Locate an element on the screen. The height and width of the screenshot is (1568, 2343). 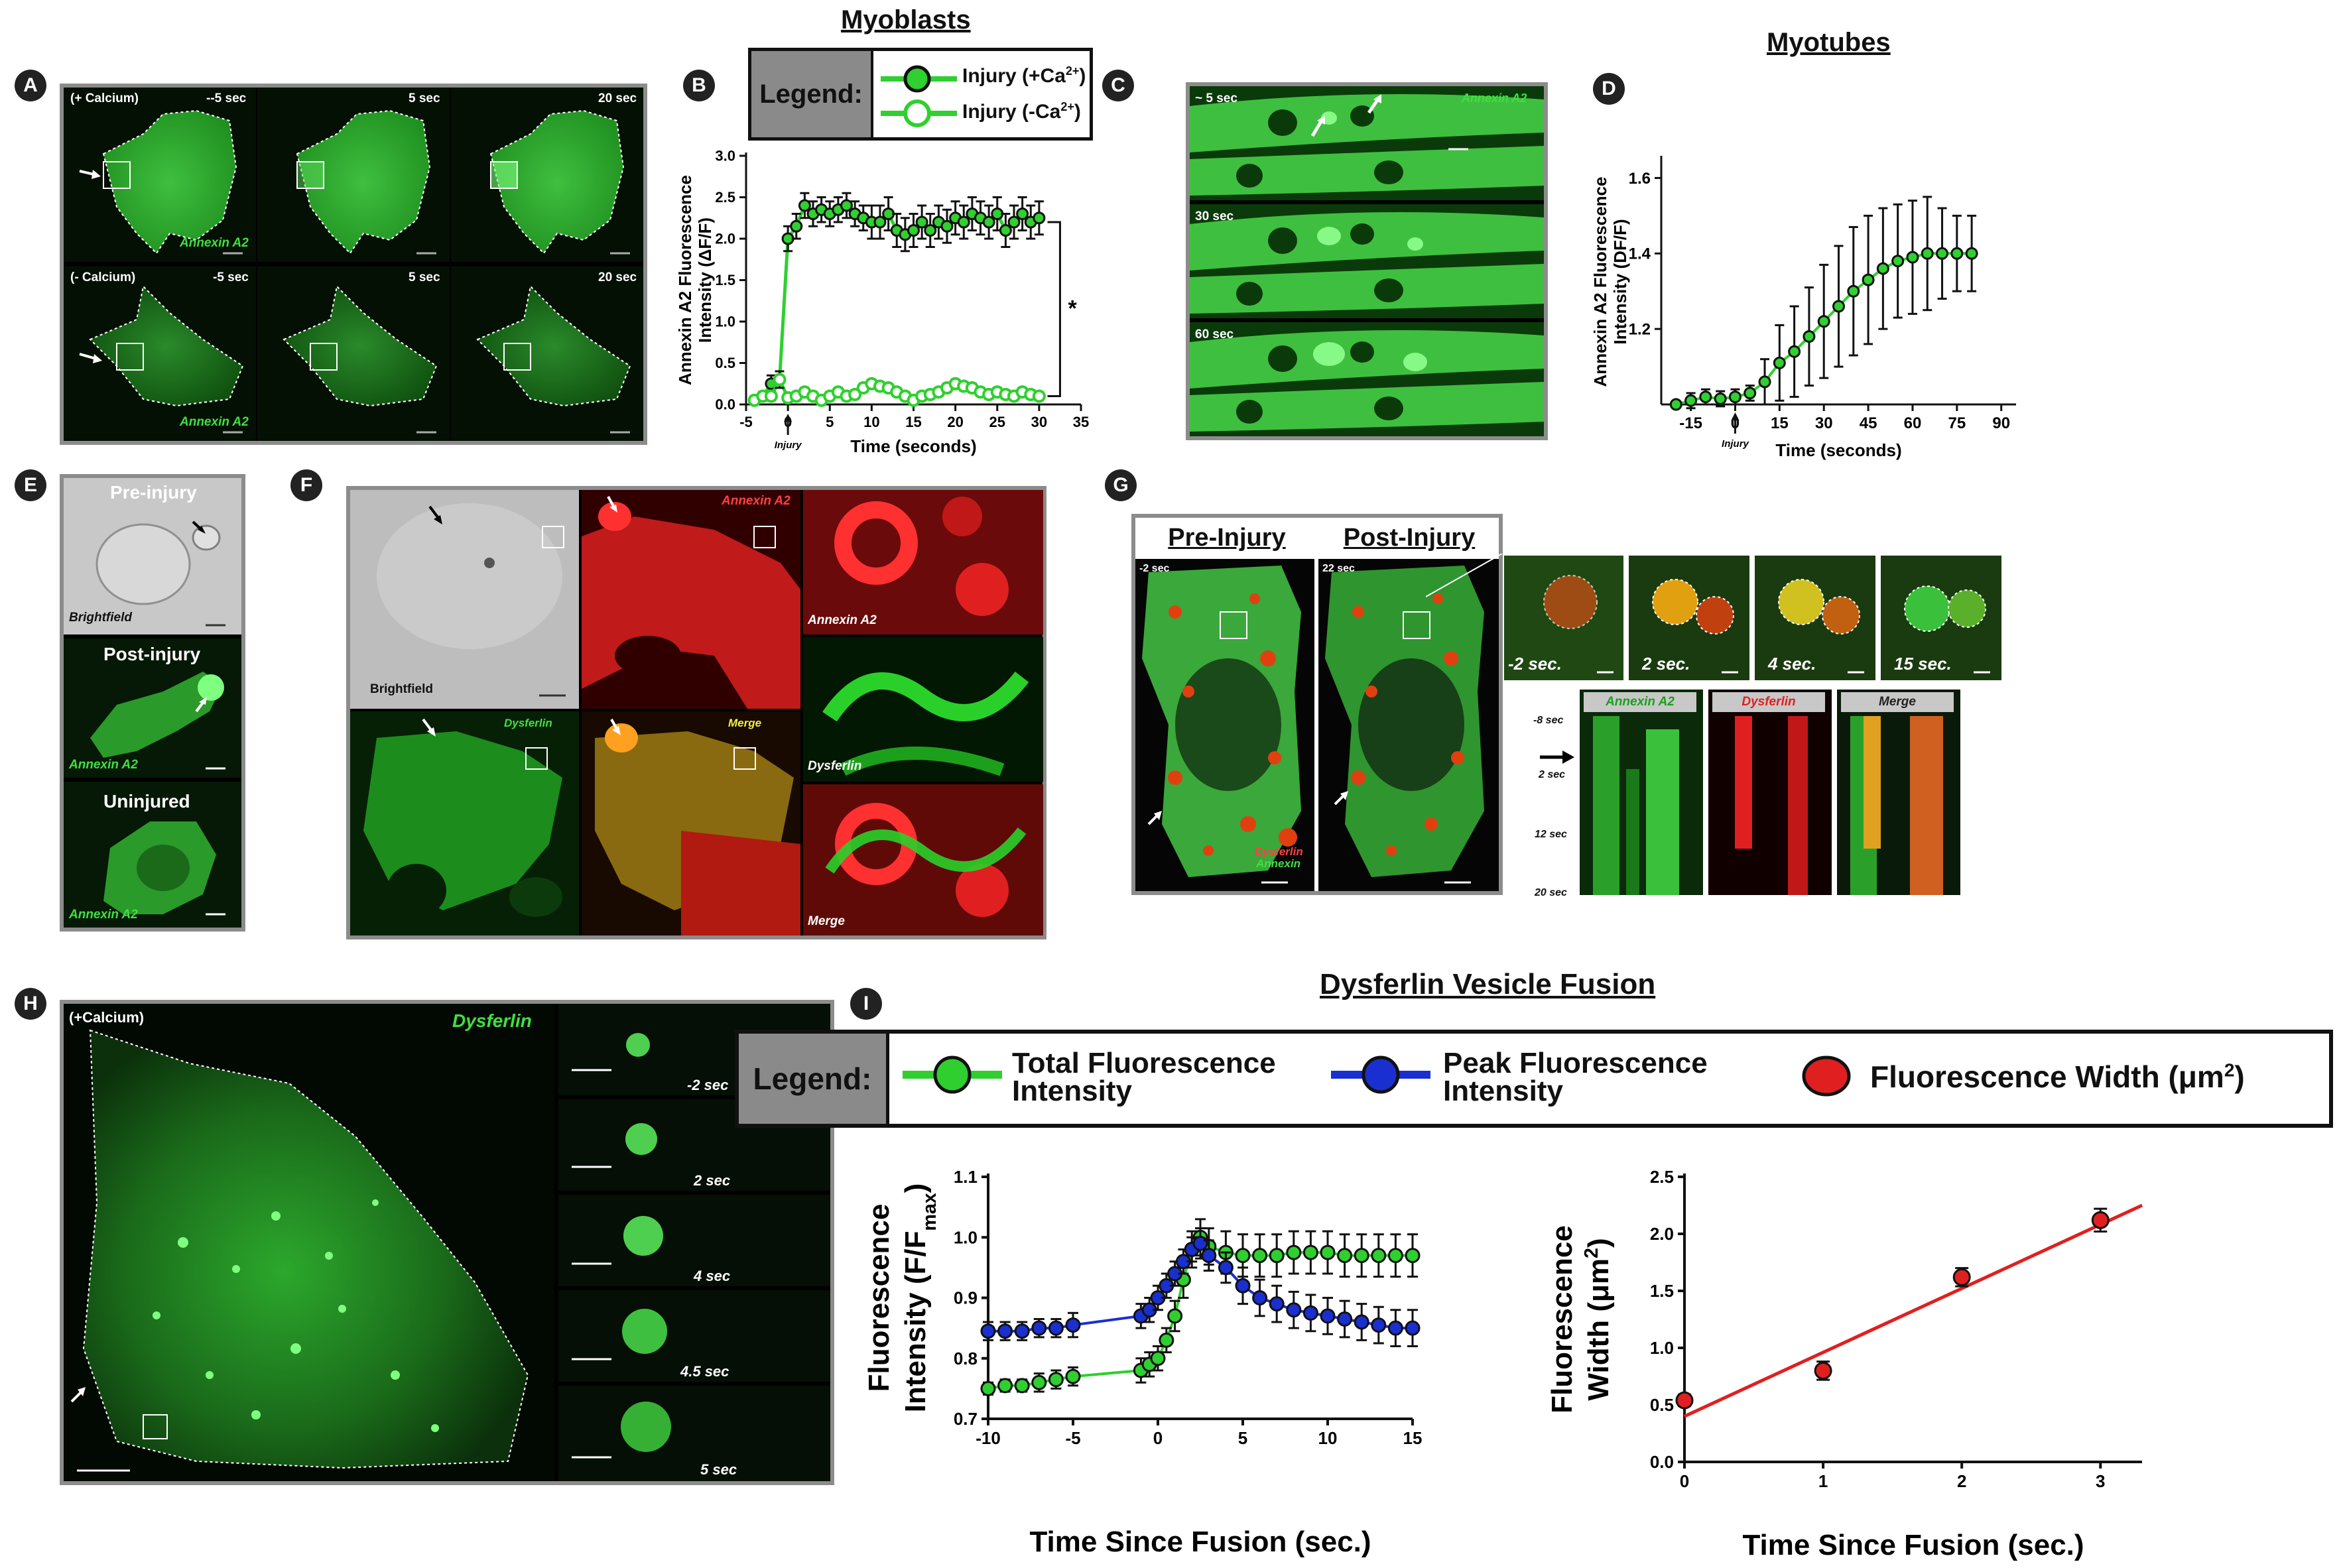
panel-h-zoom-time: 2 sec is located at coordinates (712, 1180).